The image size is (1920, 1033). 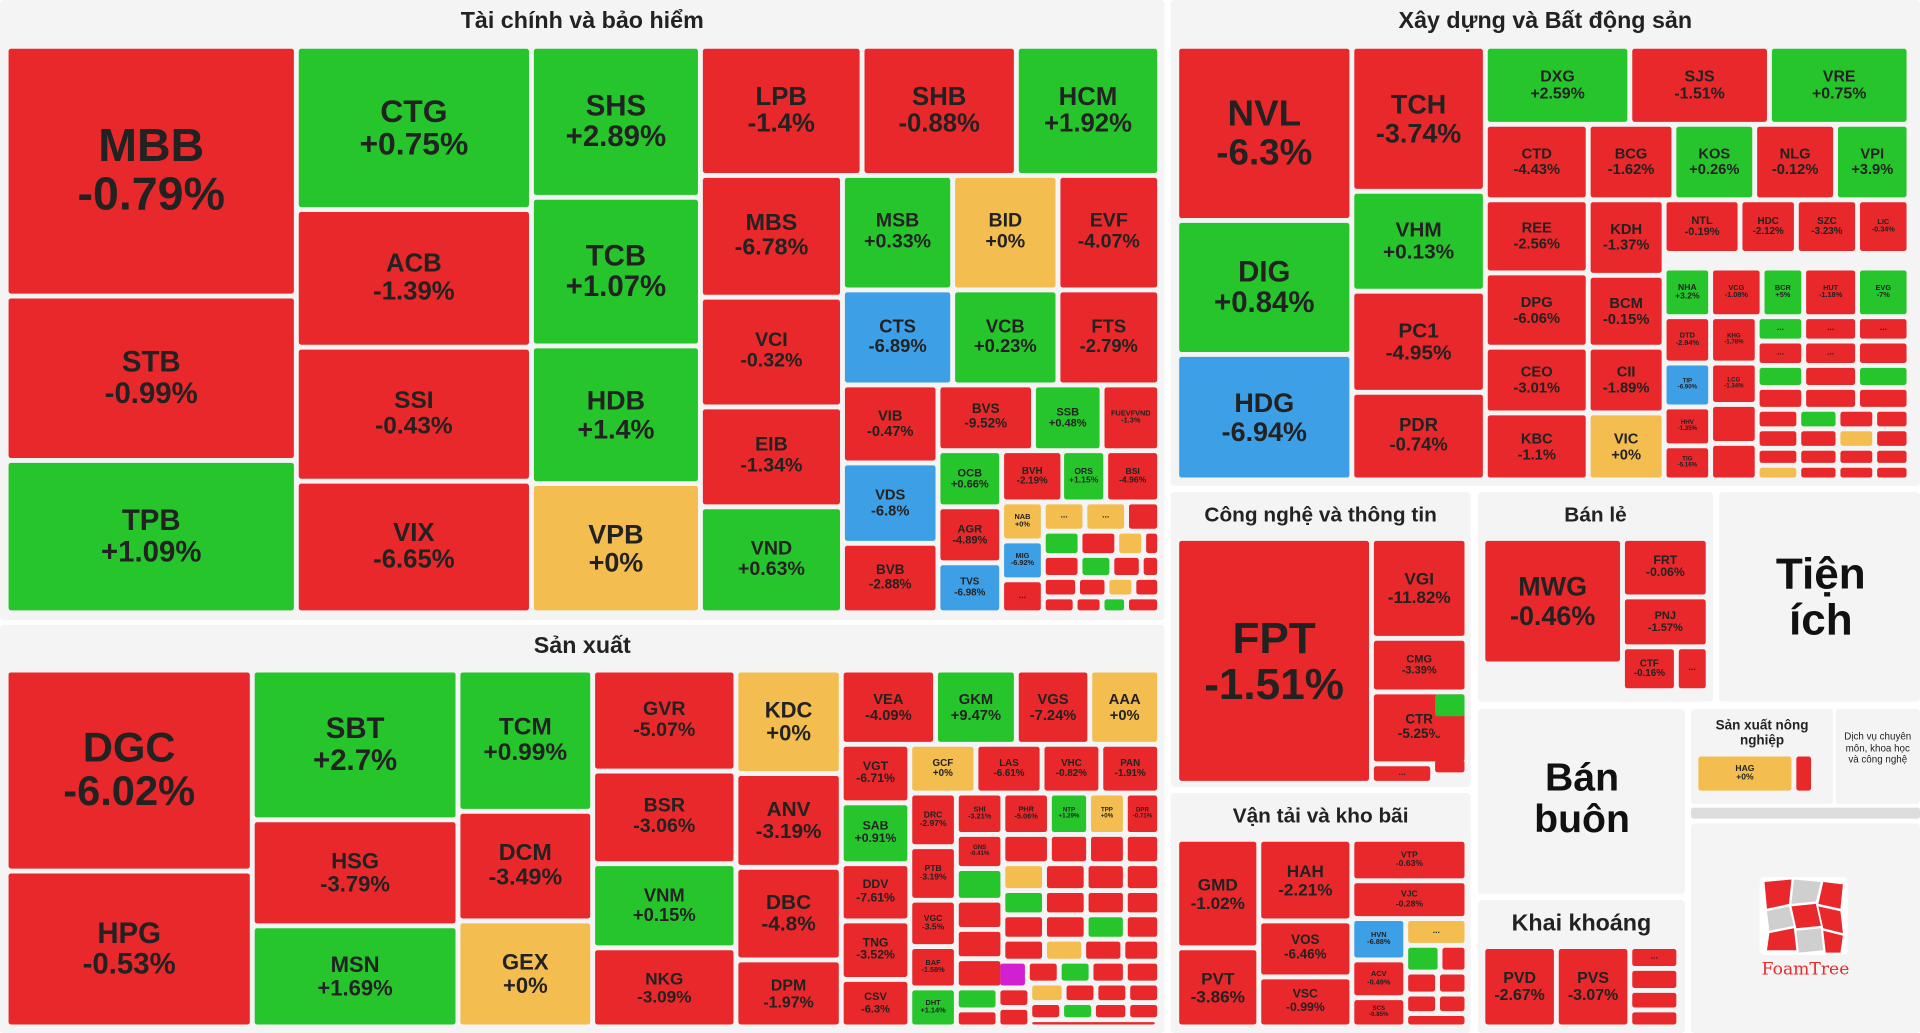 What do you see at coordinates (933, 873) in the screenshot?
I see `stock-tile-ptb: PTB -3.19%` at bounding box center [933, 873].